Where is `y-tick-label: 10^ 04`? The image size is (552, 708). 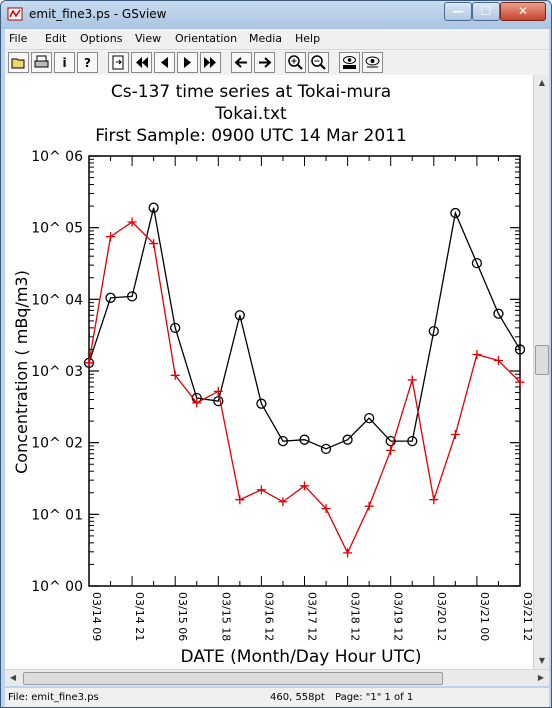
y-tick-label: 10^ 04 is located at coordinates (57, 300).